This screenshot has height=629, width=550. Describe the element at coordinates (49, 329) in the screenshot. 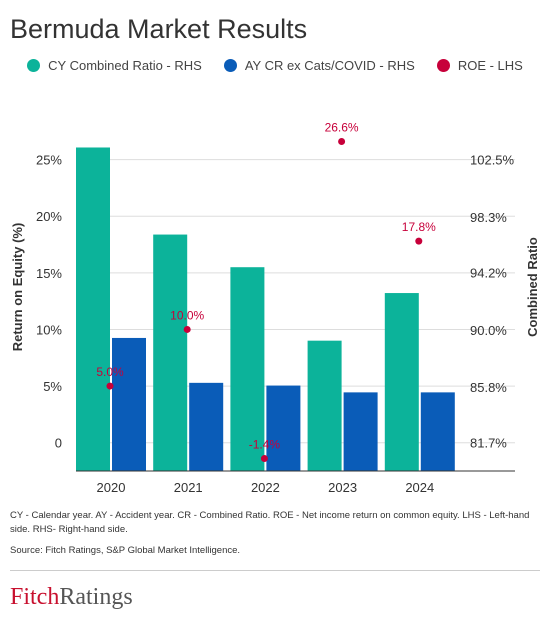

I see `left-tick-label: 10%` at that location.